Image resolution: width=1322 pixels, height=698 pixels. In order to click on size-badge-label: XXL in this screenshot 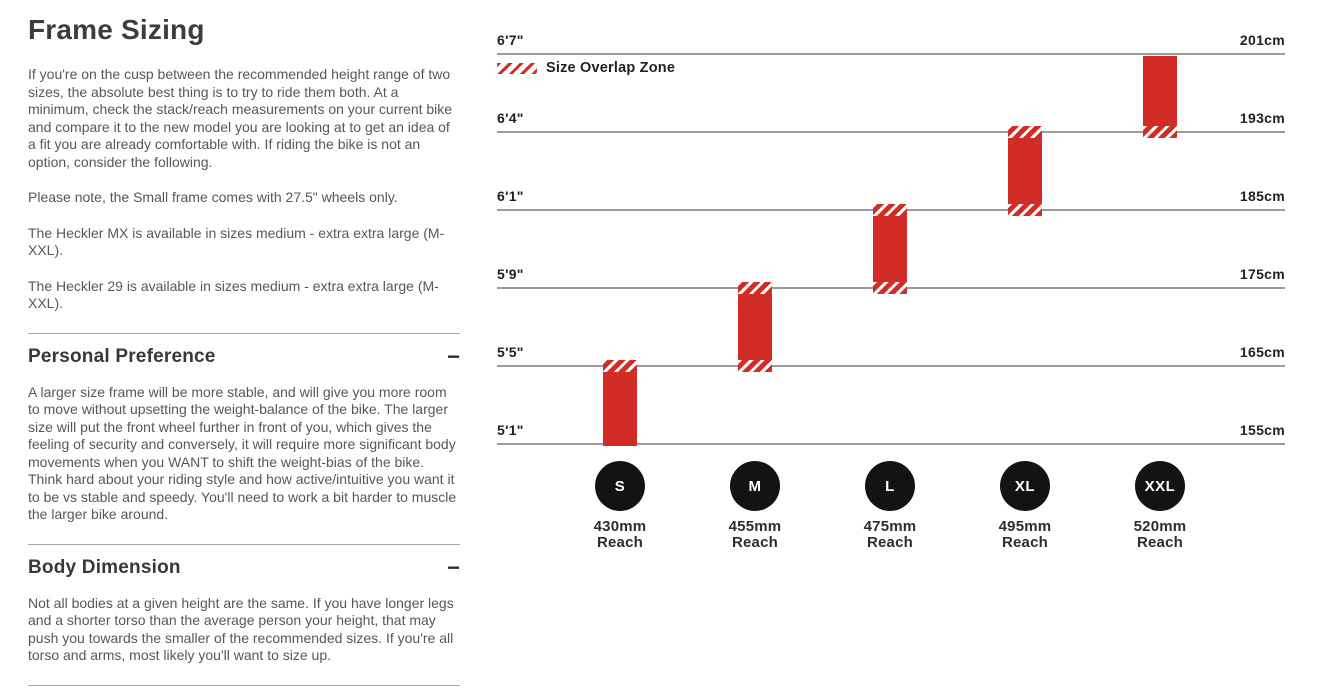, I will do `click(1160, 486)`.